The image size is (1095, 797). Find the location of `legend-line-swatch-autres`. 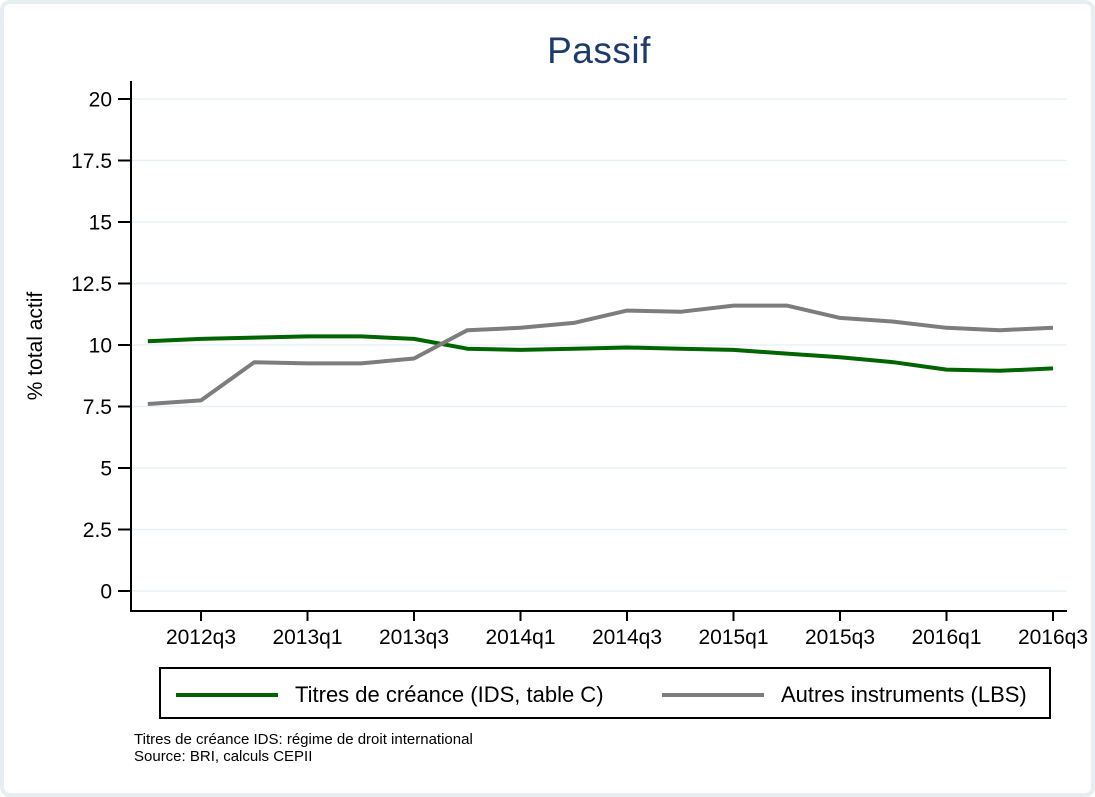

legend-line-swatch-autres is located at coordinates (713, 695).